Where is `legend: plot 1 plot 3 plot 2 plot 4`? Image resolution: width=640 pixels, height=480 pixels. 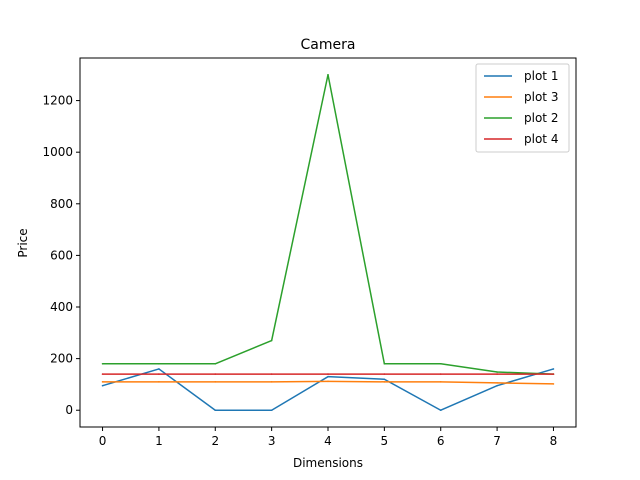 legend: plot 1 plot 3 plot 2 plot 4 is located at coordinates (522, 108).